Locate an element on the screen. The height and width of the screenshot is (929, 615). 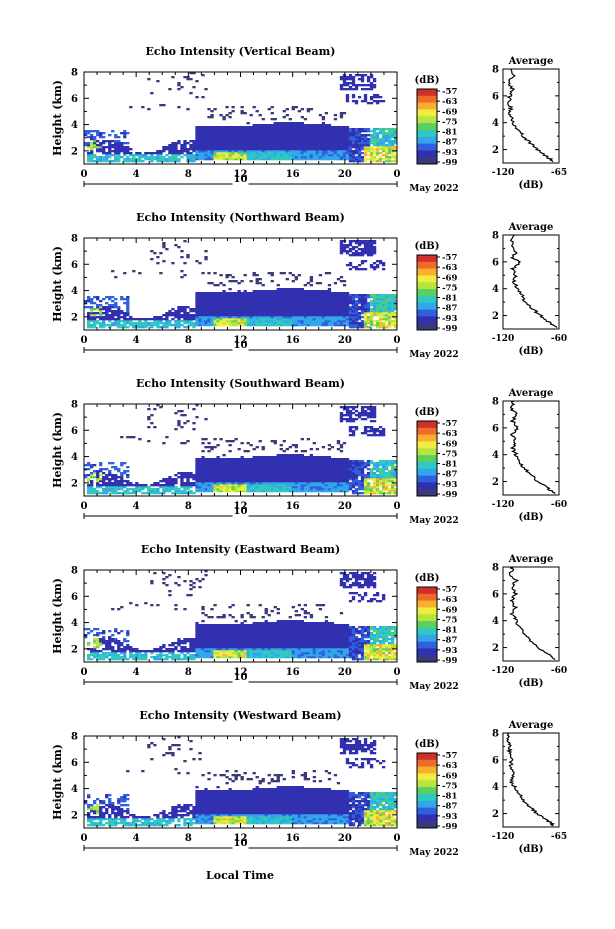
y-axis-label: Height (km) is located at coordinates (57, 450).